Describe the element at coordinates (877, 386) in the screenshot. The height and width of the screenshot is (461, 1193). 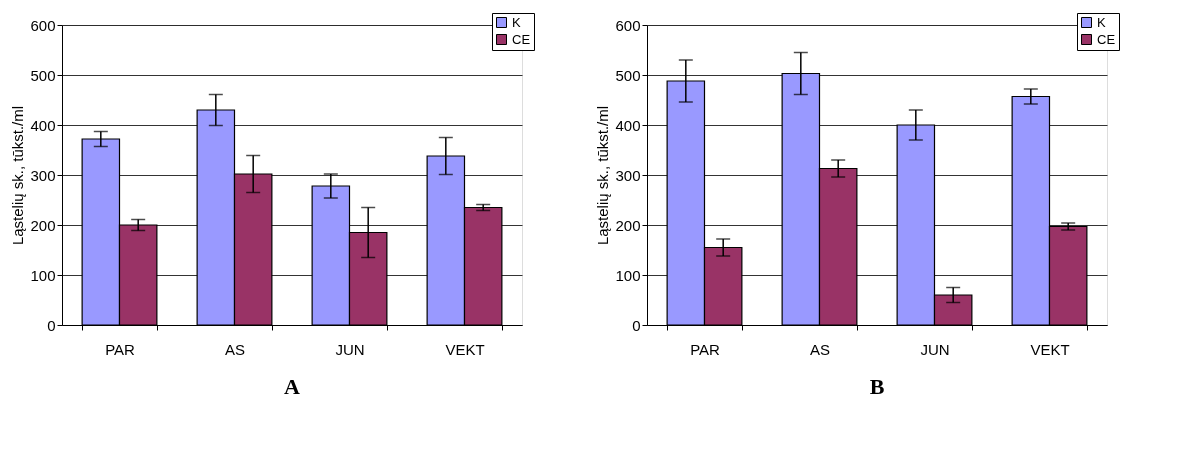
I see `text: B` at that location.